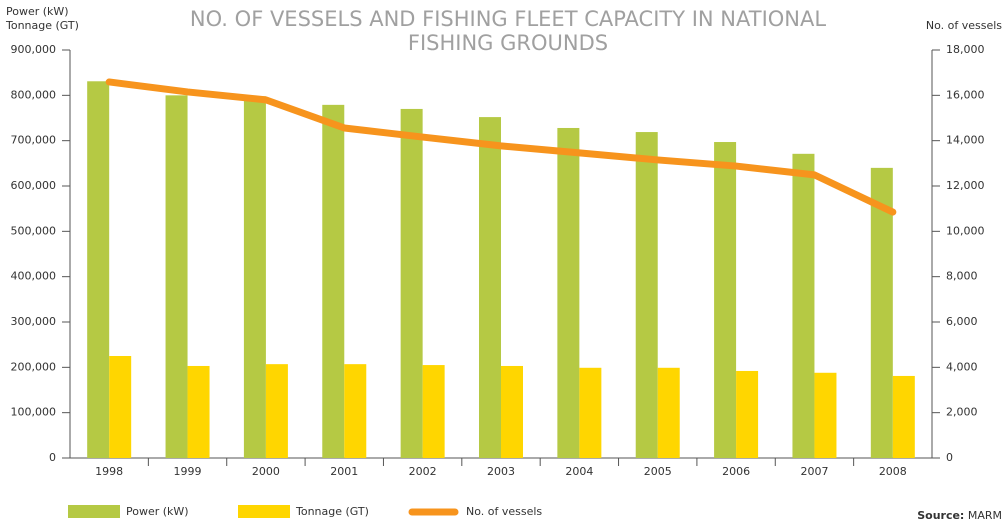 This screenshot has height=526, width=1008. Describe the element at coordinates (658, 471) in the screenshot. I see `x-tick-label: 2005` at that location.